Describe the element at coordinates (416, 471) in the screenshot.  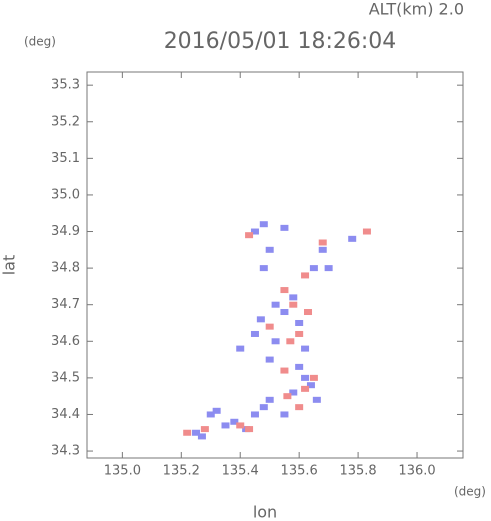
I see `x-tick-label: 136.0` at that location.